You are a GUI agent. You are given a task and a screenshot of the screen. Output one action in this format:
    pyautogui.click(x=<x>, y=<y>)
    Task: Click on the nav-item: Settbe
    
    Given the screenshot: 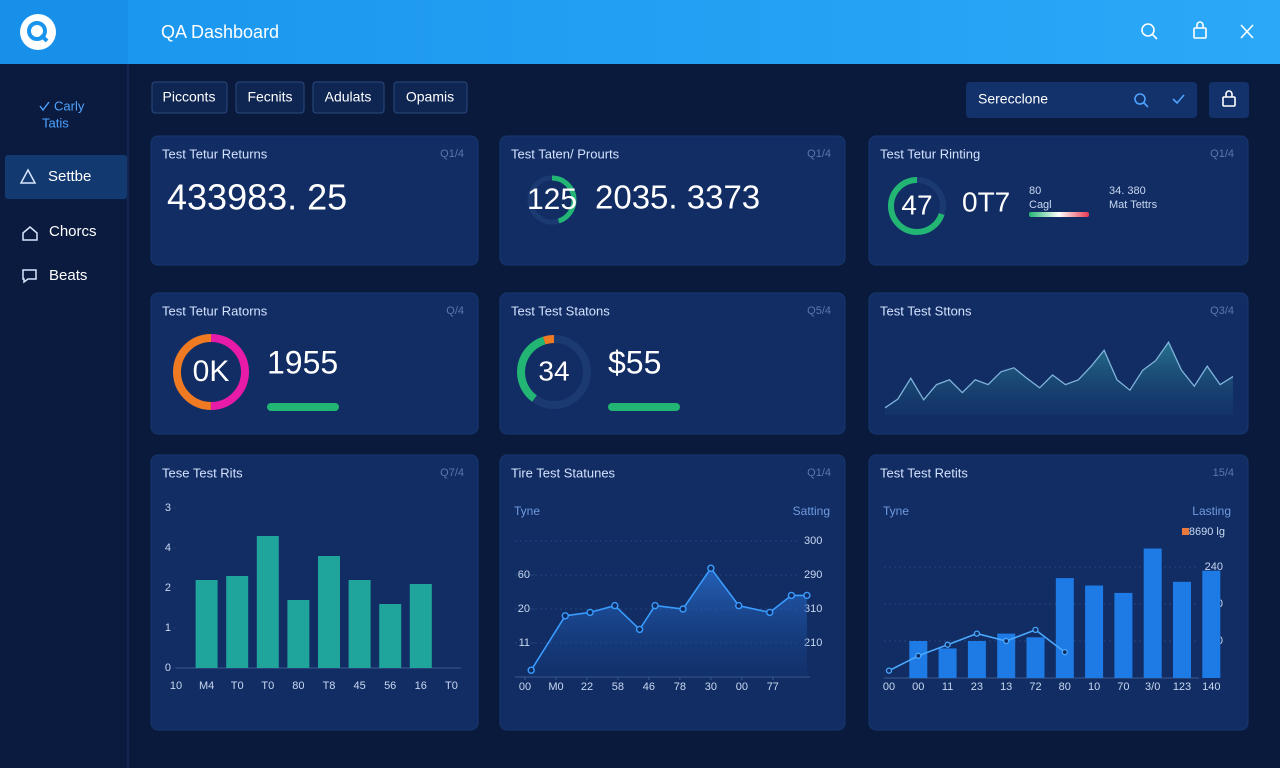 What is the action you would take?
    pyautogui.click(x=69, y=176)
    